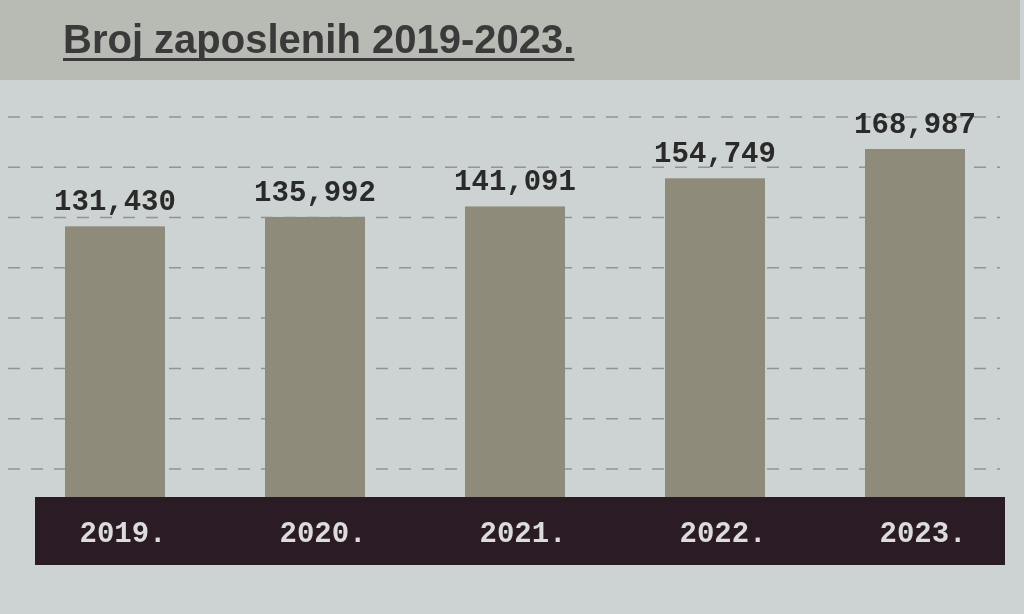 This screenshot has height=614, width=1024. Describe the element at coordinates (323, 534) in the screenshot. I see `x-tick-label: 2020.` at that location.